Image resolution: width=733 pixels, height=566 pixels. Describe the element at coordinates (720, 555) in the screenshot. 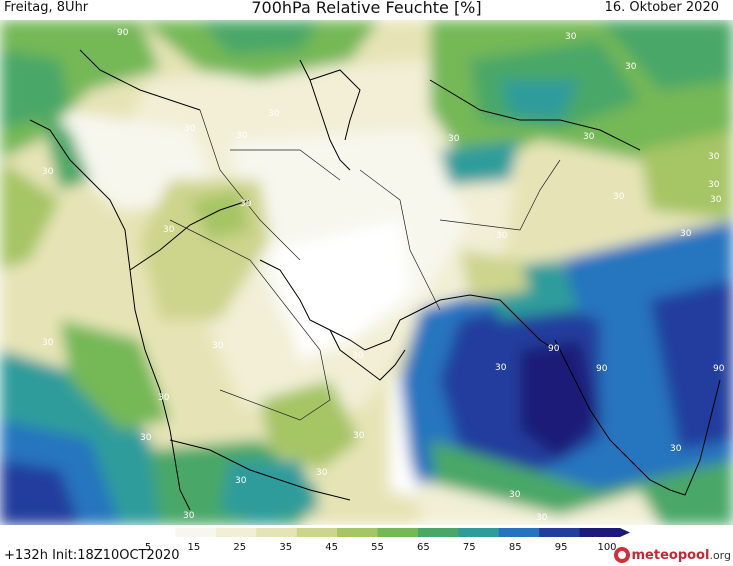

I see `logo-tld: .org` at that location.